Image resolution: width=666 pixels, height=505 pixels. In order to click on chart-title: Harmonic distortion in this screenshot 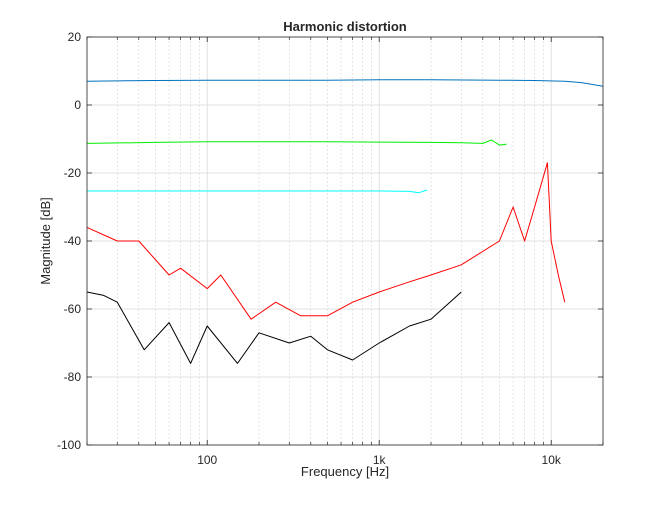, I will do `click(345, 26)`.